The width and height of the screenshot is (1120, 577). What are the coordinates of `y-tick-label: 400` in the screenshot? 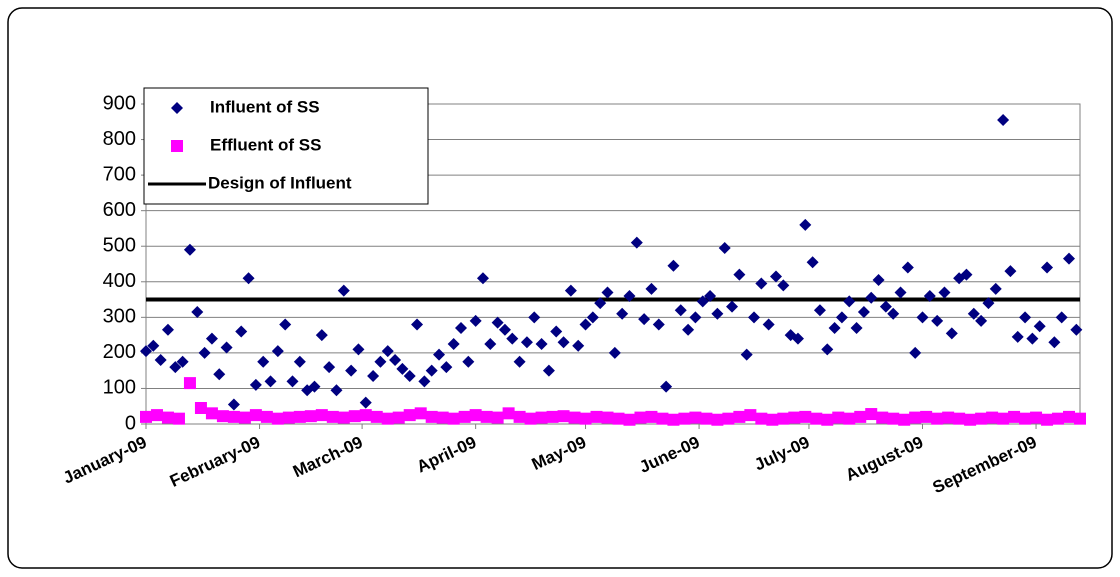 It's located at (119, 281).